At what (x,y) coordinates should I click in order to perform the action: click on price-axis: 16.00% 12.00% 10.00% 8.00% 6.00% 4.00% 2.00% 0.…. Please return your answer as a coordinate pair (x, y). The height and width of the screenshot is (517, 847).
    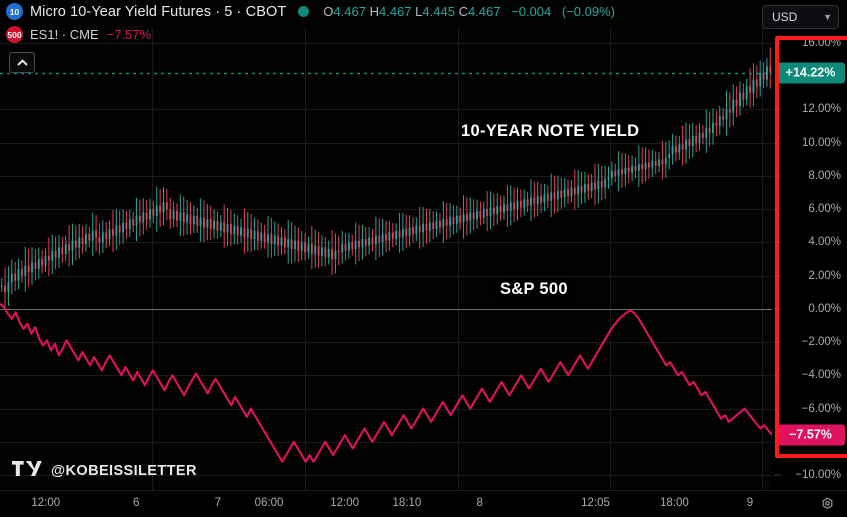
    Looking at the image, I should click on (809, 259).